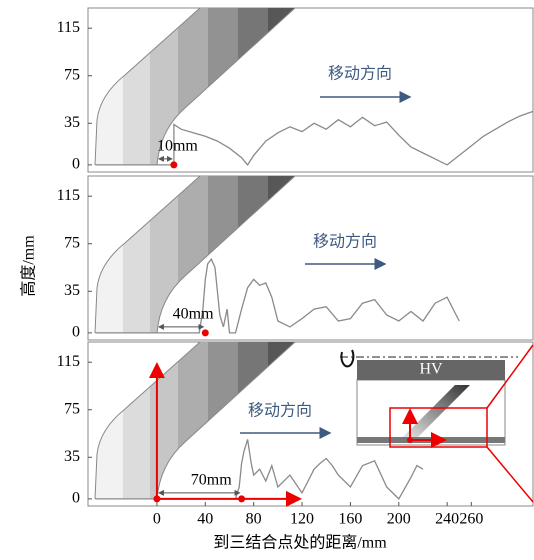 This screenshot has height=560, width=534. I want to click on x-tick-label: 40, so click(205, 519).